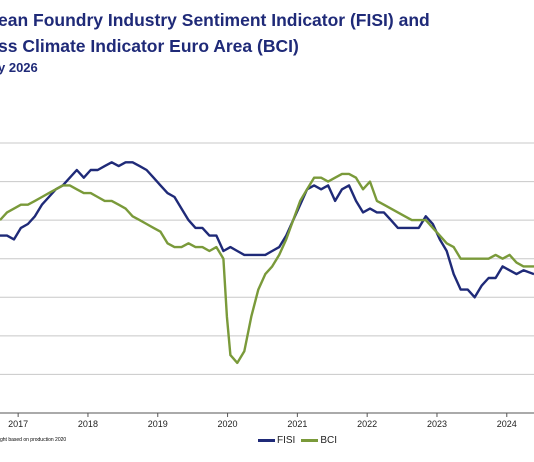 The width and height of the screenshot is (534, 462). I want to click on x-tick-label: 2019, so click(158, 424).